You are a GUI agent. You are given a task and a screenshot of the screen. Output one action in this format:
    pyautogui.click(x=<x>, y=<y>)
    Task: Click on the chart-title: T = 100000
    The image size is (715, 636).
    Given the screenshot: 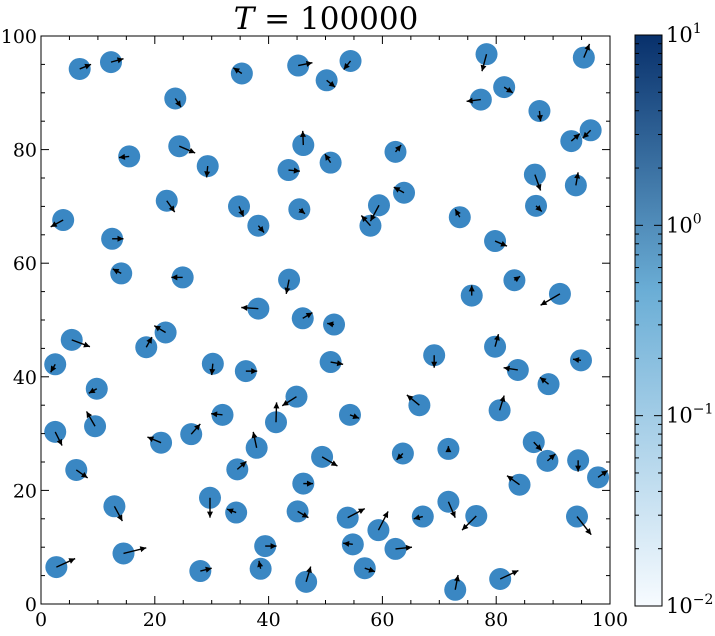 What is the action you would take?
    pyautogui.click(x=326, y=19)
    